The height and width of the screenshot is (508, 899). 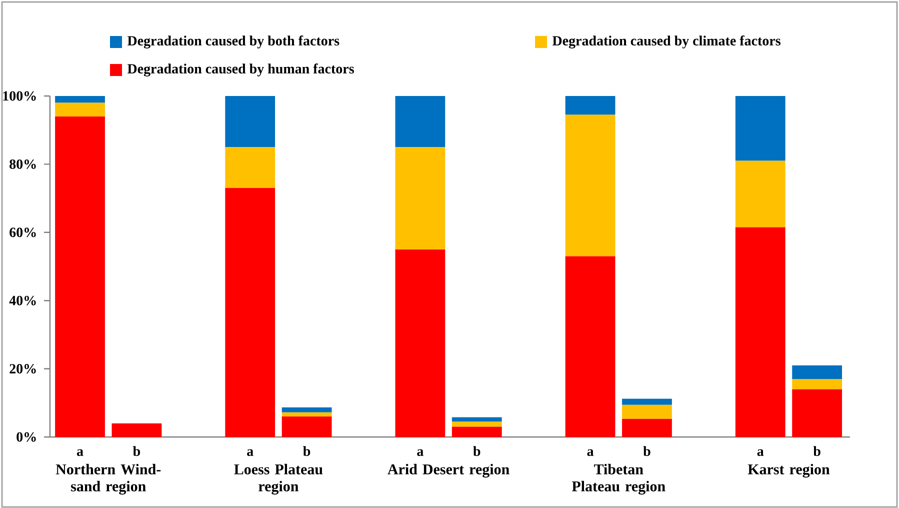 What do you see at coordinates (108, 479) in the screenshot?
I see `text: Northern Wind-sand region` at bounding box center [108, 479].